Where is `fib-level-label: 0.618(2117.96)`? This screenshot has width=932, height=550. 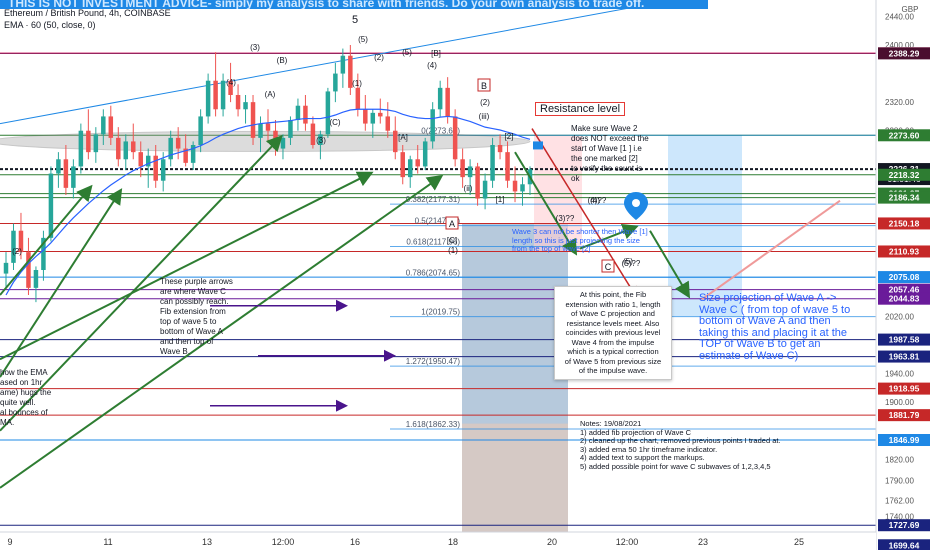 fib-level-label: 0.618(2117.96) is located at coordinates (433, 241).